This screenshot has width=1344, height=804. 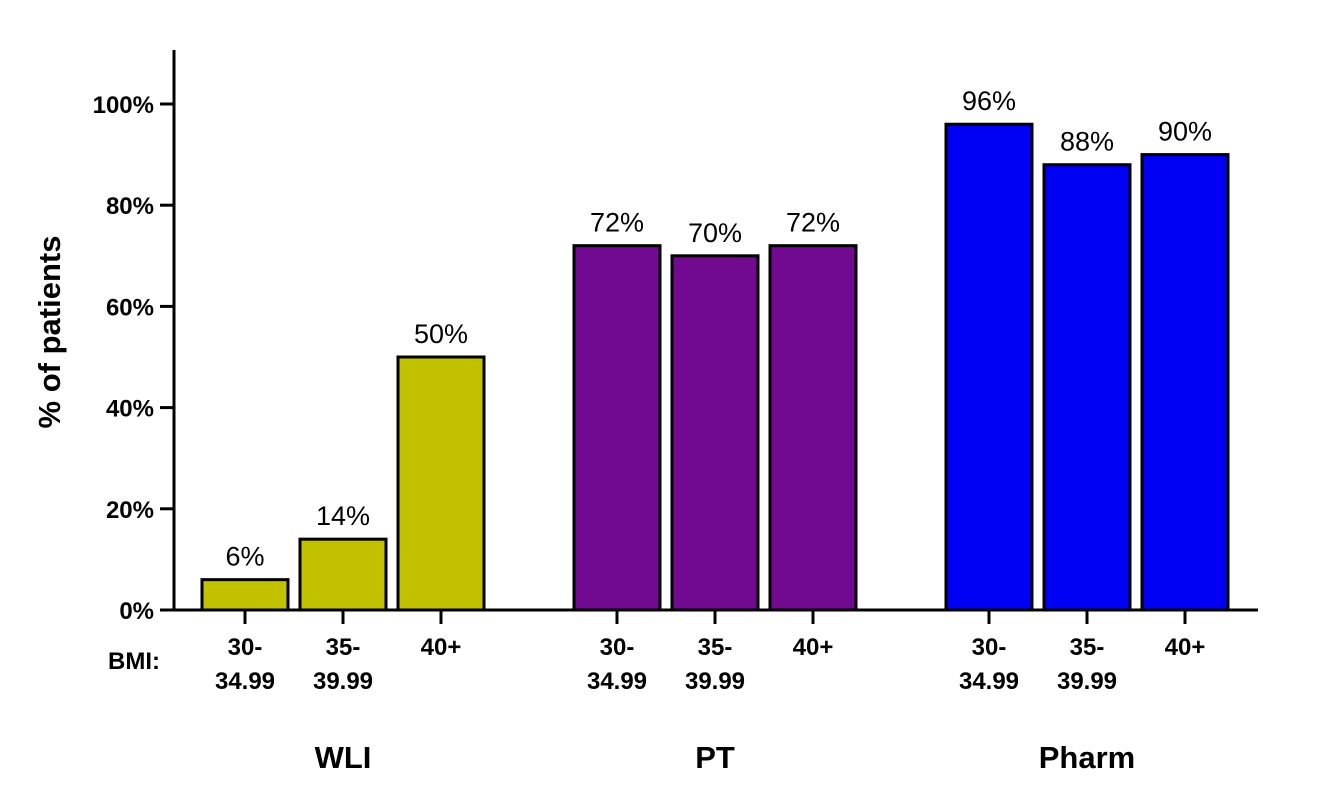 What do you see at coordinates (989, 101) in the screenshot?
I see `data-label-pharm-1: 96%` at bounding box center [989, 101].